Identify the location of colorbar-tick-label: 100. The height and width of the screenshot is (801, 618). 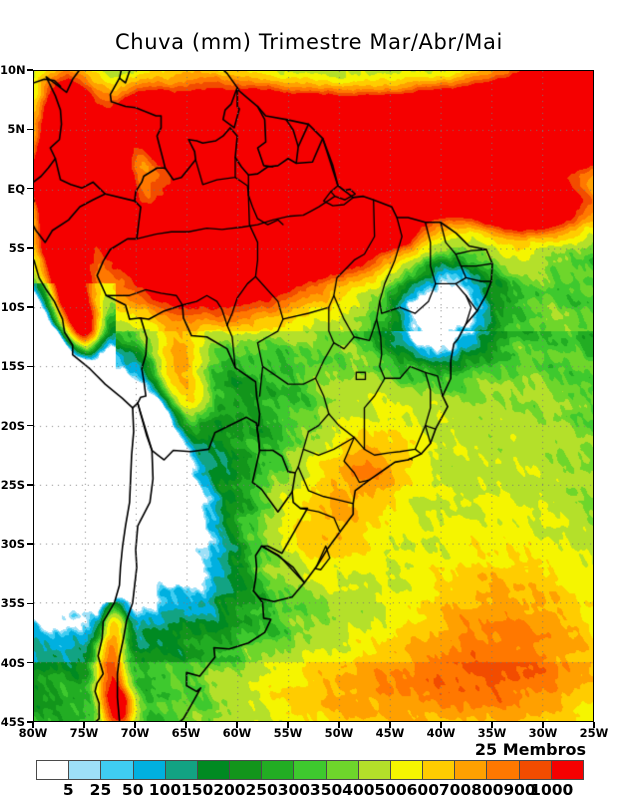
(165, 790).